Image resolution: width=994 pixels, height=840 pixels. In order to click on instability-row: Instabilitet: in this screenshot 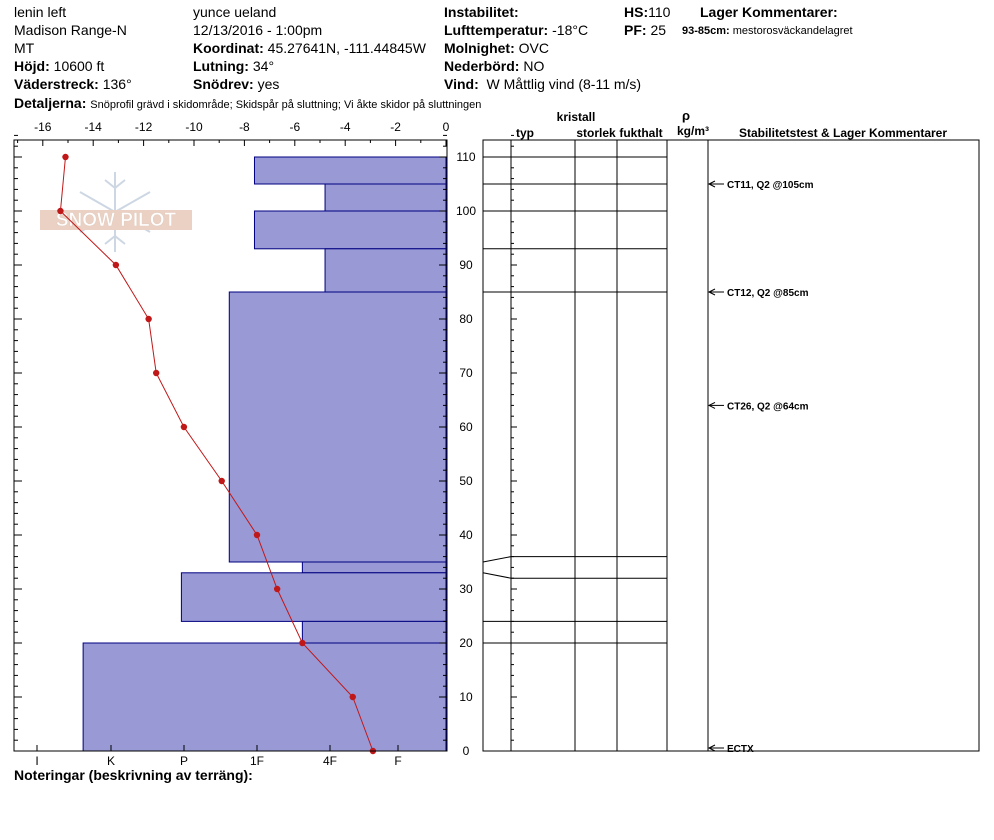, I will do `click(481, 12)`.